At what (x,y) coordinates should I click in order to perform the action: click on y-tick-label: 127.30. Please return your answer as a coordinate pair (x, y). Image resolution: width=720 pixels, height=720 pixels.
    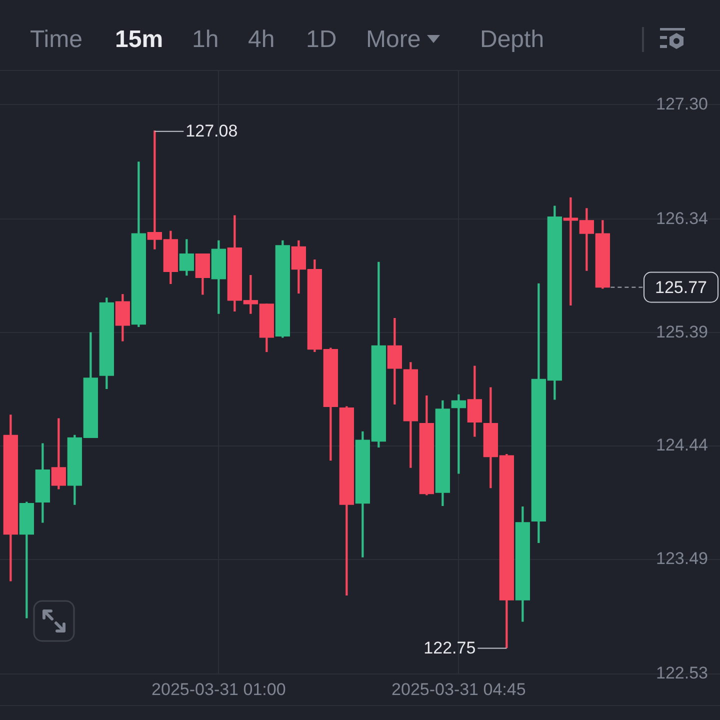
    Looking at the image, I should click on (682, 104).